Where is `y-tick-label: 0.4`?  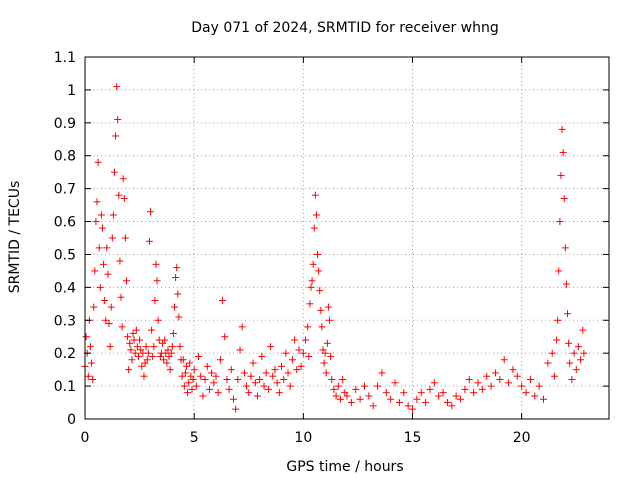
y-tick-label: 0.4 is located at coordinates (65, 288).